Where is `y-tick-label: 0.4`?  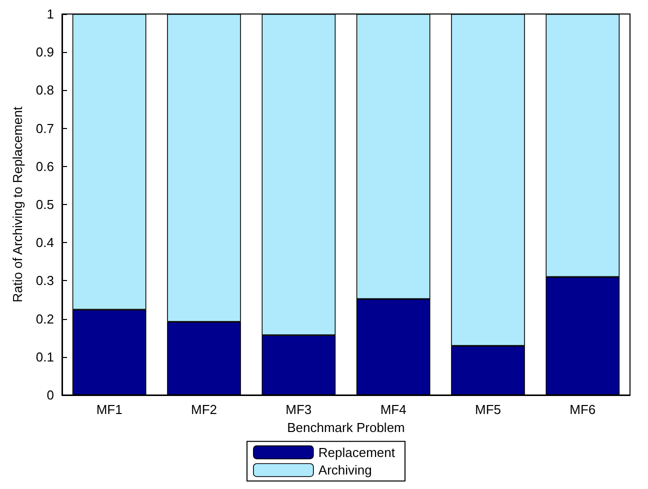
y-tick-label: 0.4 is located at coordinates (45, 242).